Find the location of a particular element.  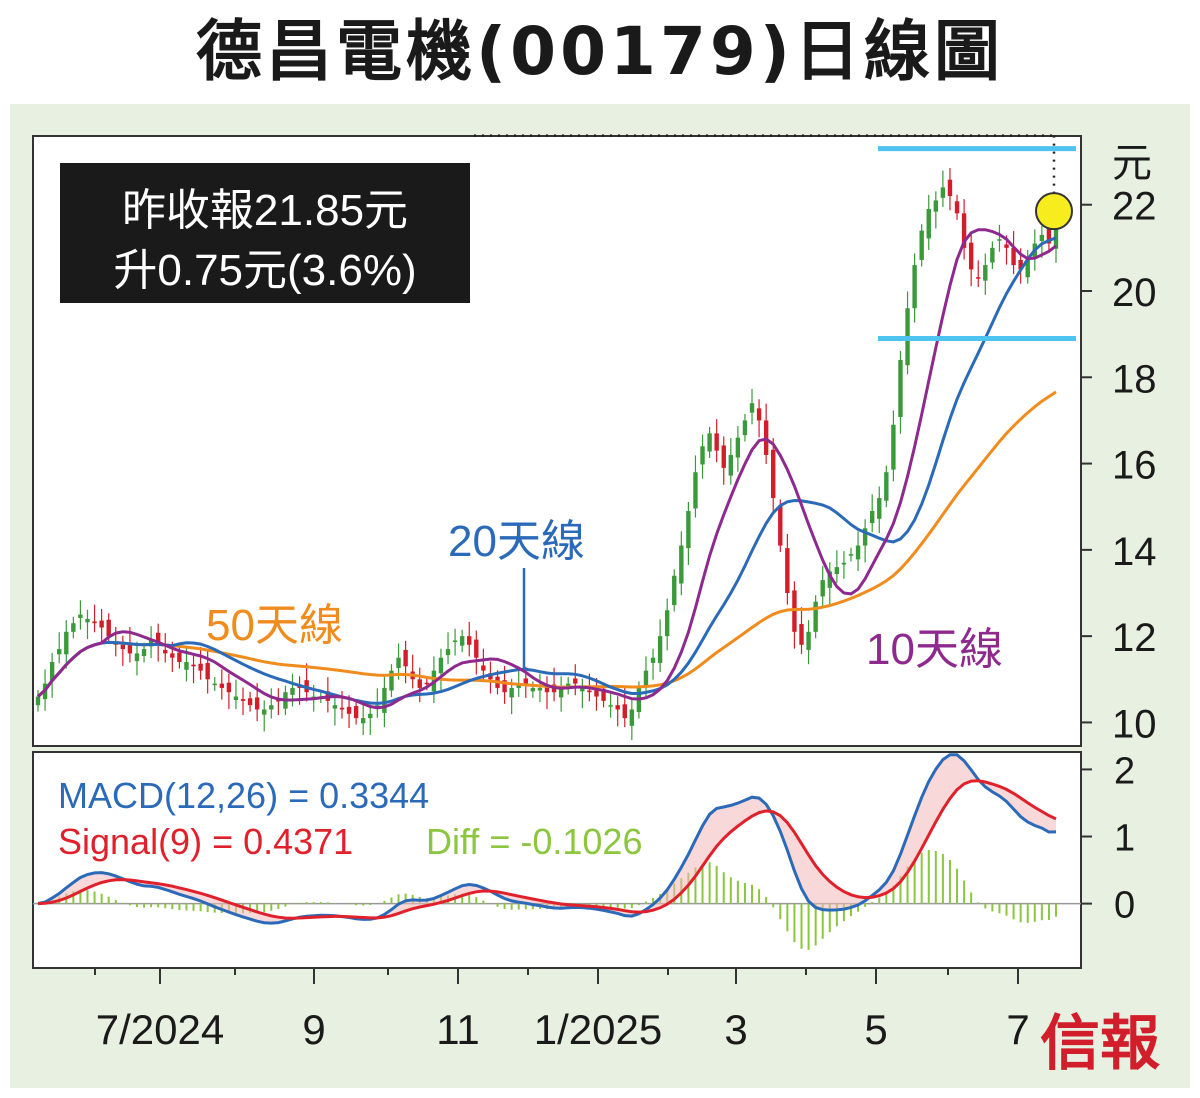

macd-line is located at coordinates (547, 839).